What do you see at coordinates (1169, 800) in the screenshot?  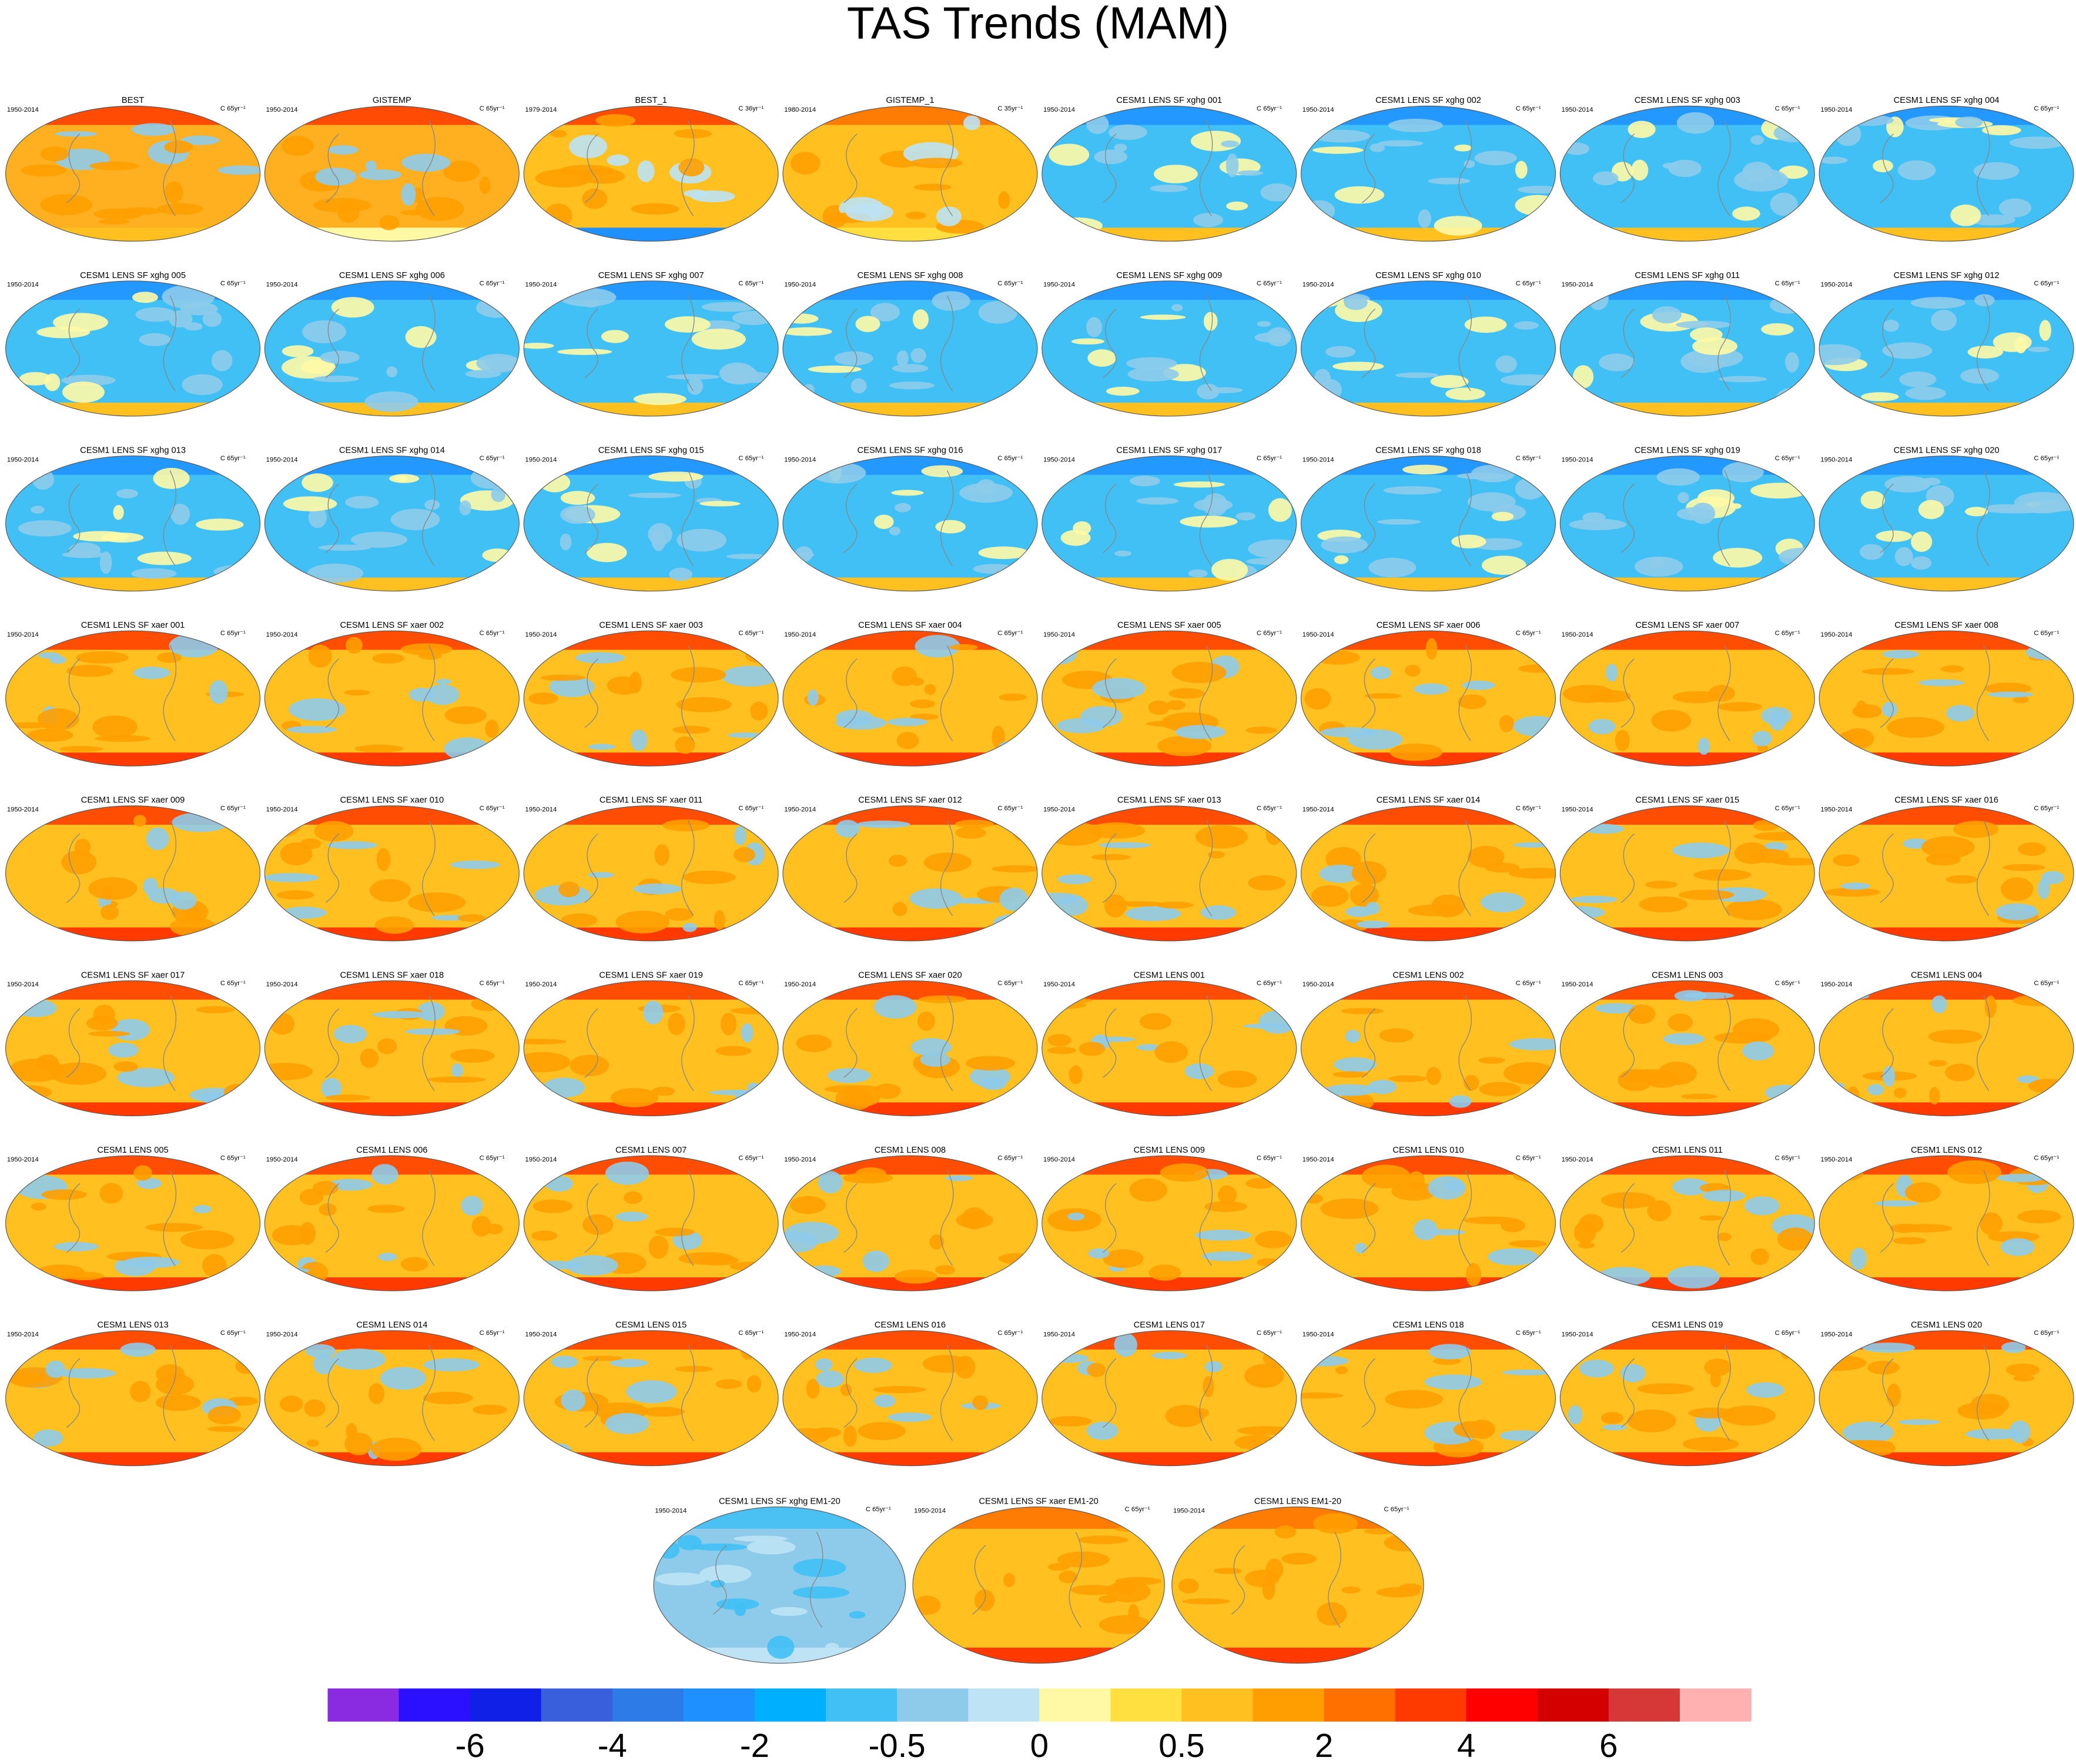 I see `panel-title: CESM1 LENS SF xaer 013` at bounding box center [1169, 800].